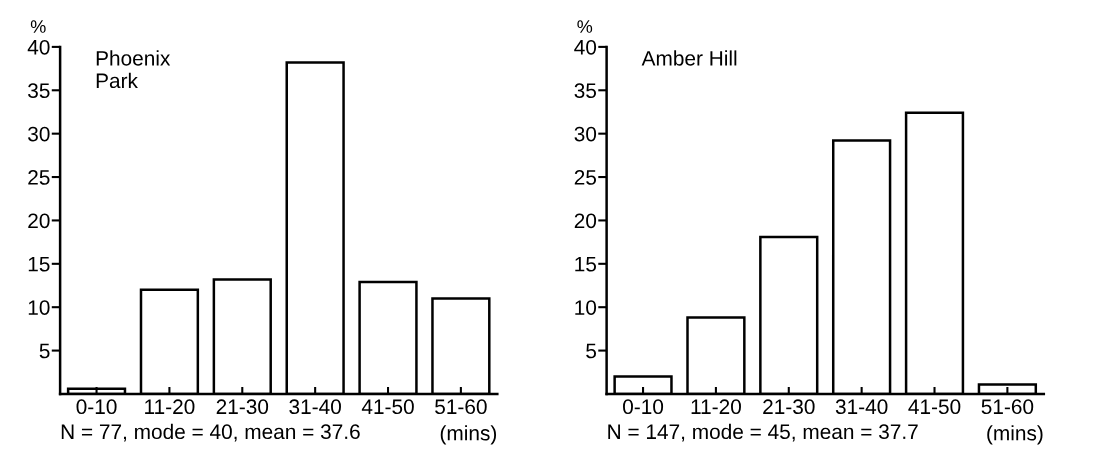  I want to click on x-axis-title: N = 77, mode = 40, mean = 37.6, so click(210, 432).